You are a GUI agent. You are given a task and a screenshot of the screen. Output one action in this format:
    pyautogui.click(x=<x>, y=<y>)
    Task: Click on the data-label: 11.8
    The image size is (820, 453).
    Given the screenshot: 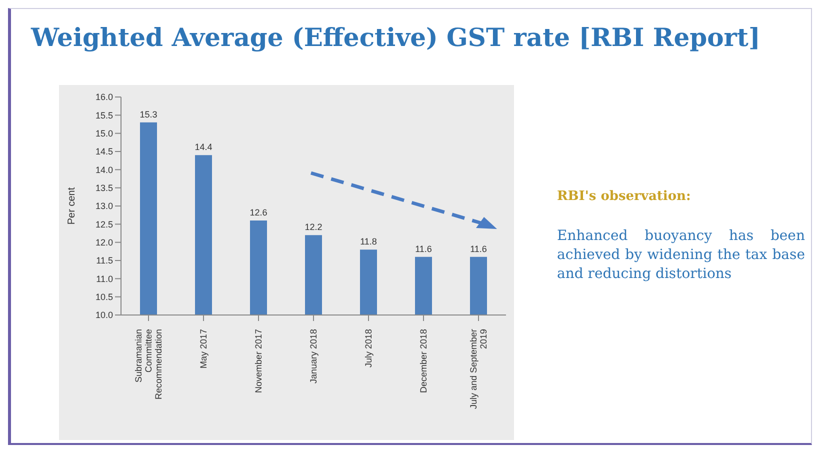 What is the action you would take?
    pyautogui.click(x=368, y=241)
    